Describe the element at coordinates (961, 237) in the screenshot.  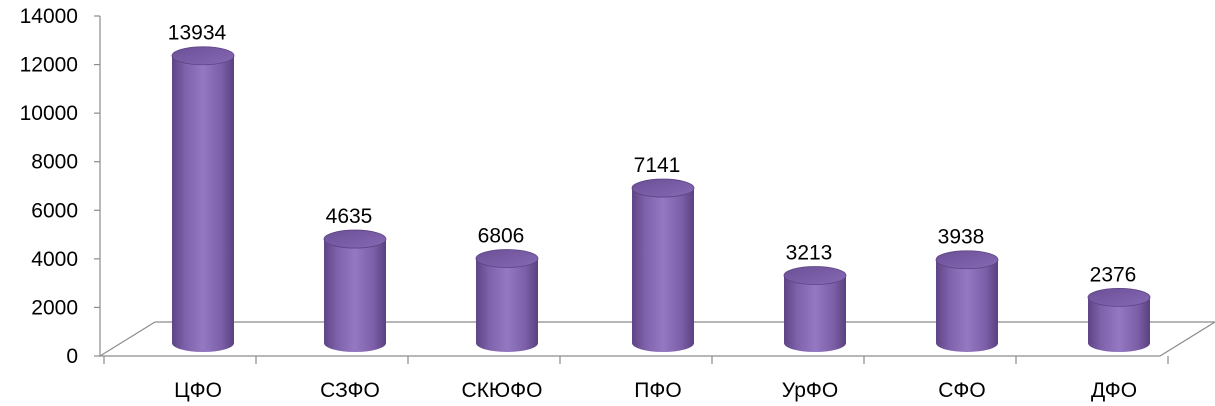
I see `data-label: 3938` at that location.